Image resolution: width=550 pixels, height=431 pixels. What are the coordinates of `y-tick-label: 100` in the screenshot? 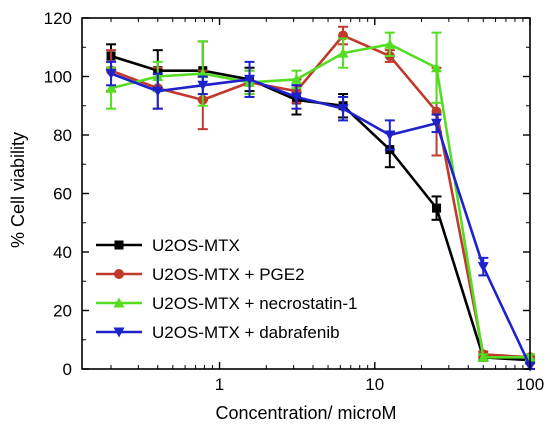 It's located at (58, 77).